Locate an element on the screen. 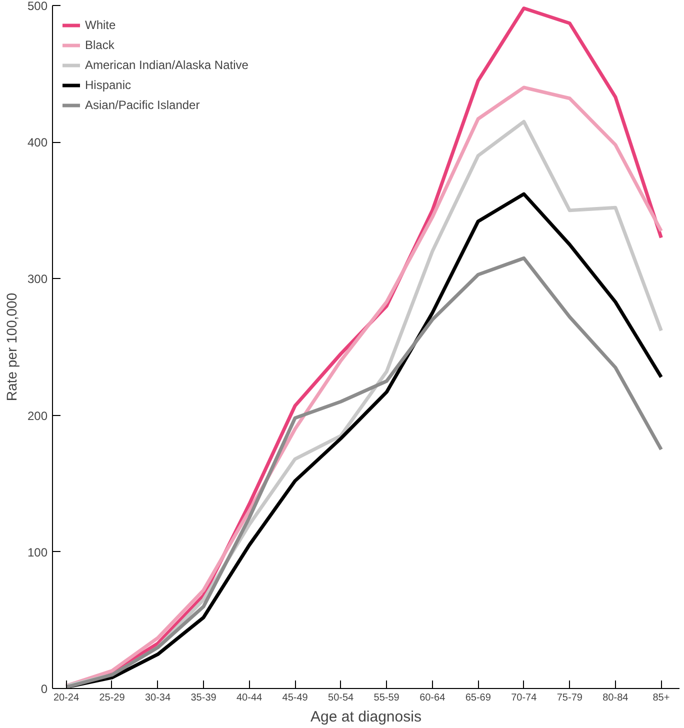 The image size is (684, 728). x-tick-label: 50-54 is located at coordinates (341, 698).